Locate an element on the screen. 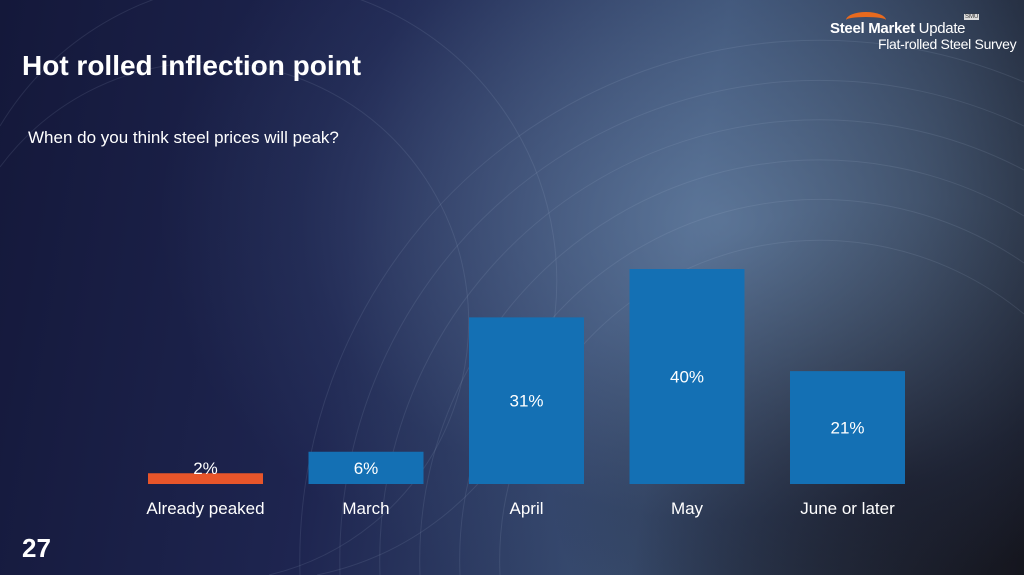 This screenshot has width=1024, height=575. category-label: April is located at coordinates (526, 508).